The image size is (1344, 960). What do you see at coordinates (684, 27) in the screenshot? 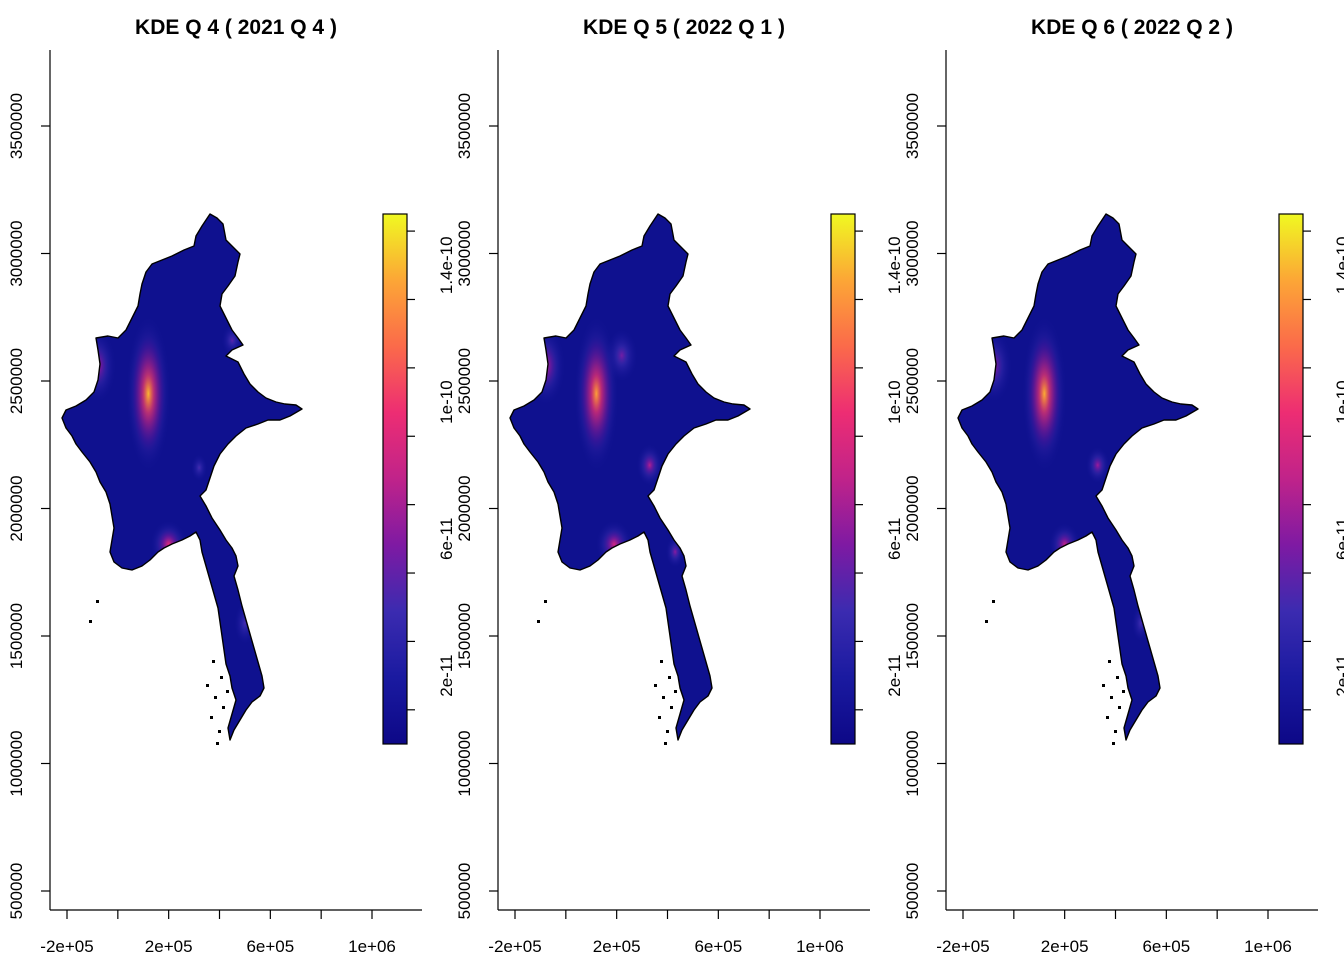
I see `panel-title: KDE Q 5 ( 2022 Q 1 )` at bounding box center [684, 27].